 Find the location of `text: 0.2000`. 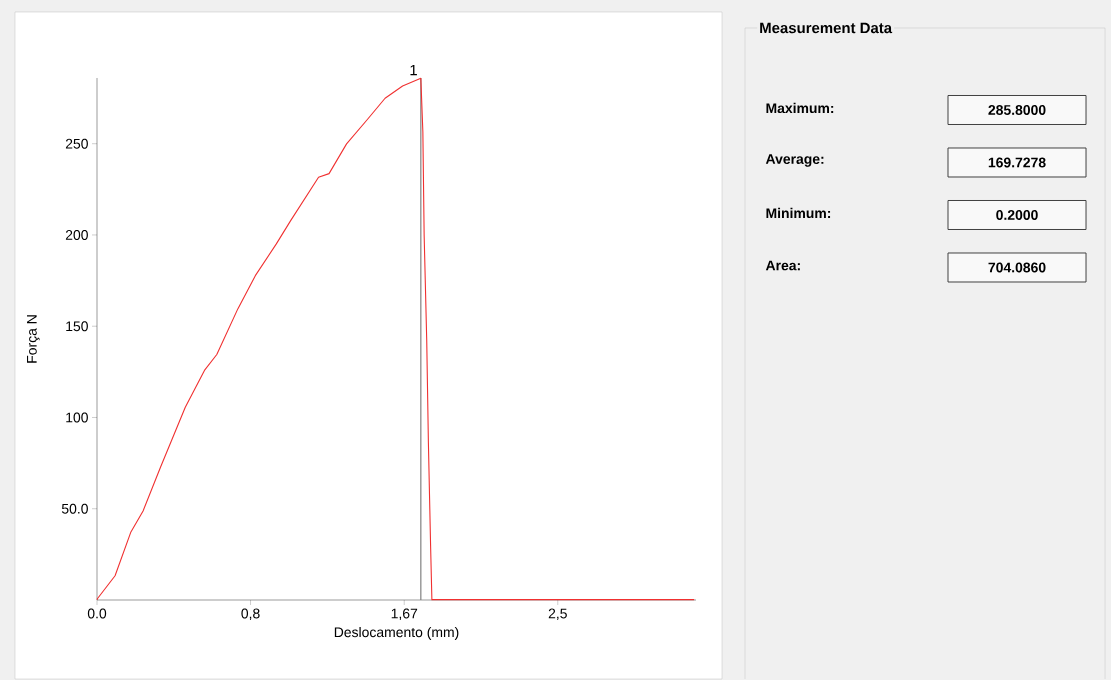

text: 0.2000 is located at coordinates (1017, 215).